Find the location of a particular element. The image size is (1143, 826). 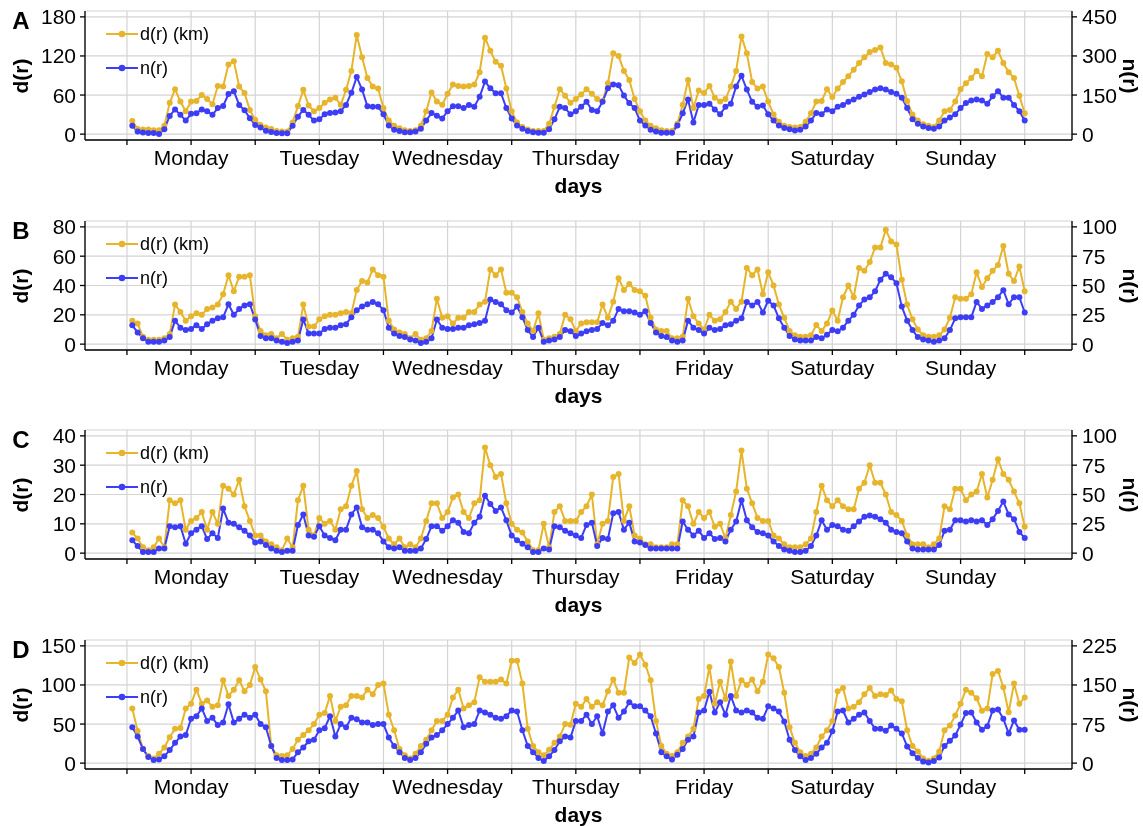

y2-tick-label: 225 is located at coordinates (1100, 646).